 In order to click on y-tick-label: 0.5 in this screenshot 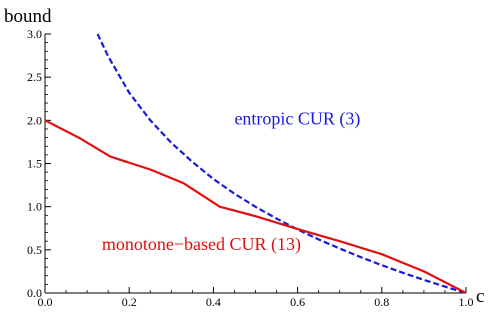, I will do `click(34, 250)`.